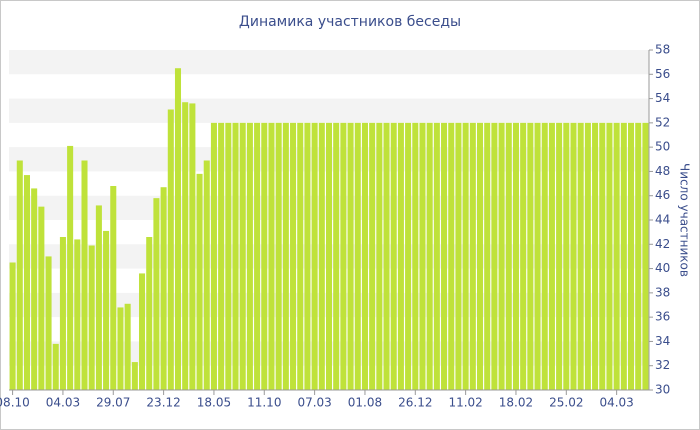  What do you see at coordinates (662, 365) in the screenshot?
I see `y-tick-label: 32` at bounding box center [662, 365].